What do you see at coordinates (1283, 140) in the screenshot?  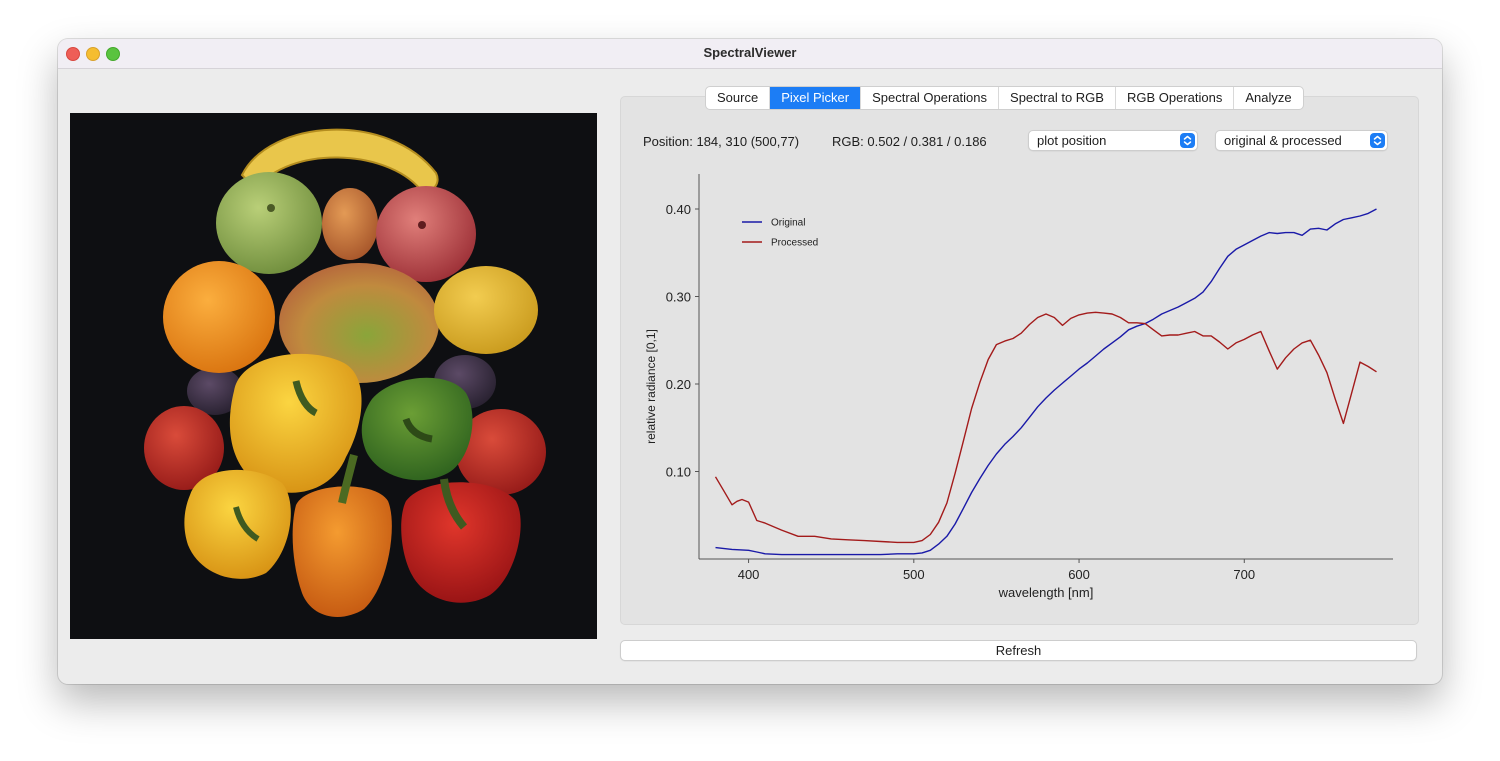 I see `curve-select-value: original & processed` at bounding box center [1283, 140].